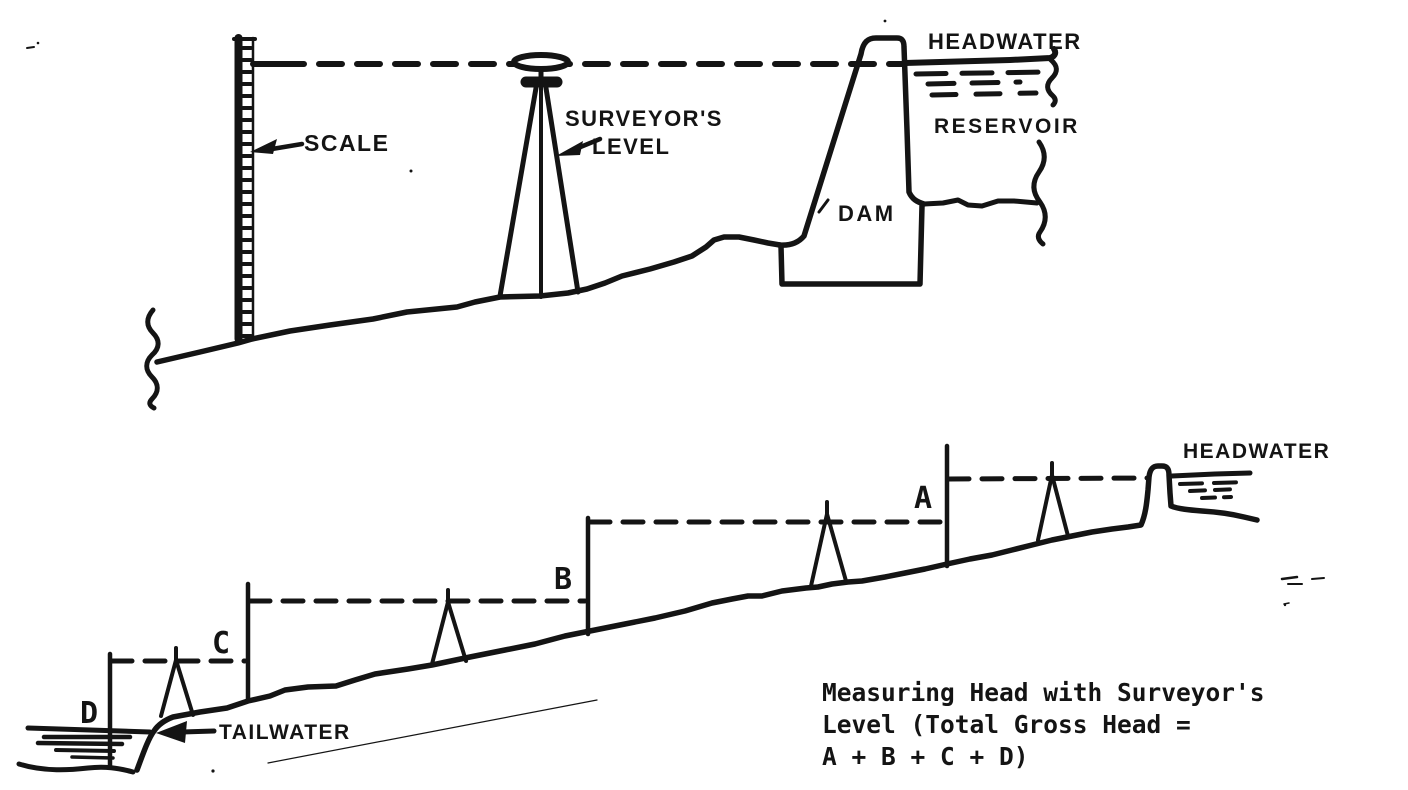  I want to click on tailwater-callout: TAILWATER, so click(253, 732).